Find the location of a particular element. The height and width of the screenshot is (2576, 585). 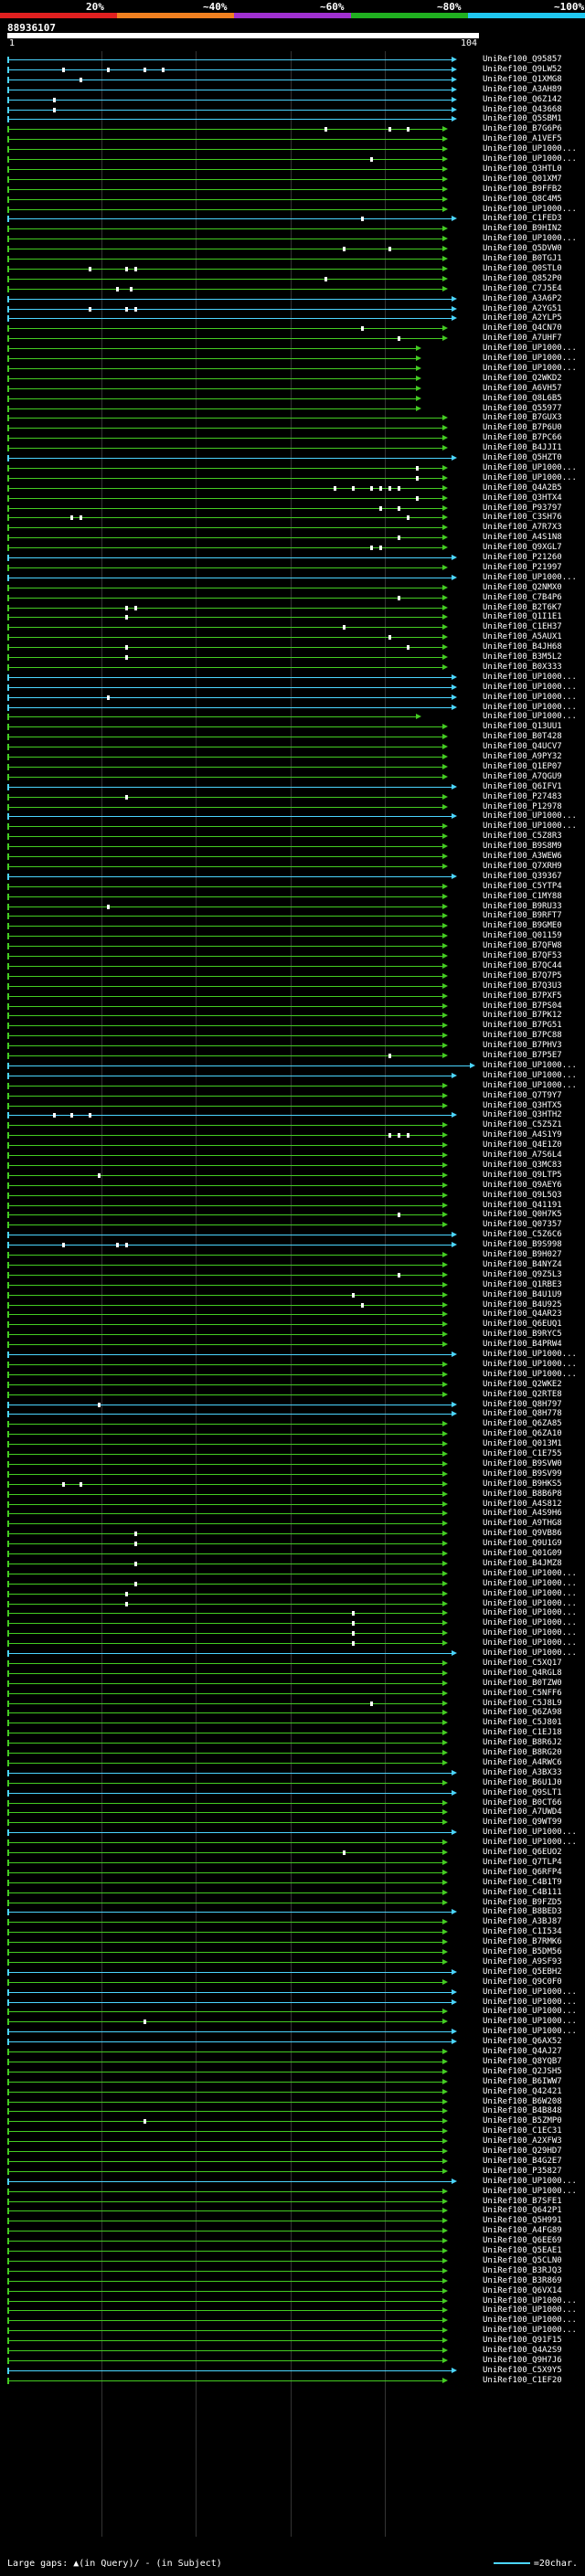

hit-label: UniRef100_B9S998 is located at coordinates (522, 1245).